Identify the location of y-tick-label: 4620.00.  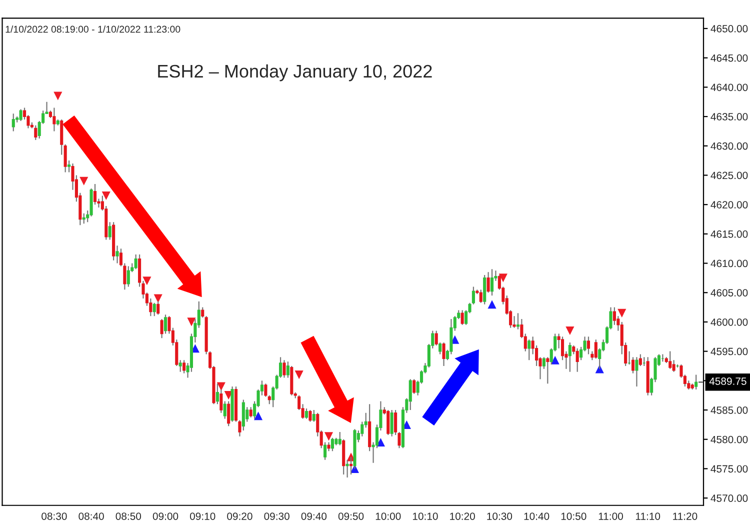
(729, 204).